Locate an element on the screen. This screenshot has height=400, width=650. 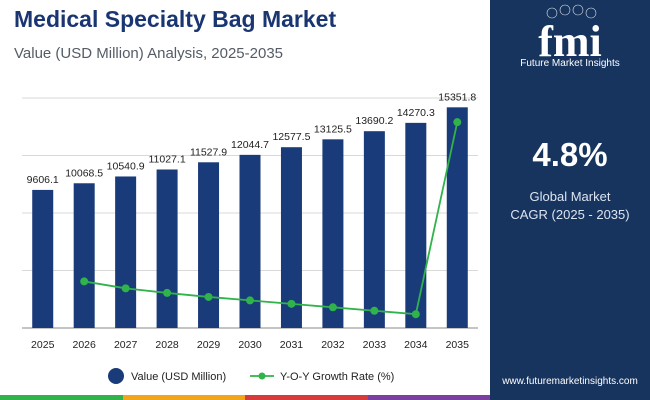
bar-value-label: 12577.5 is located at coordinates (291, 137).